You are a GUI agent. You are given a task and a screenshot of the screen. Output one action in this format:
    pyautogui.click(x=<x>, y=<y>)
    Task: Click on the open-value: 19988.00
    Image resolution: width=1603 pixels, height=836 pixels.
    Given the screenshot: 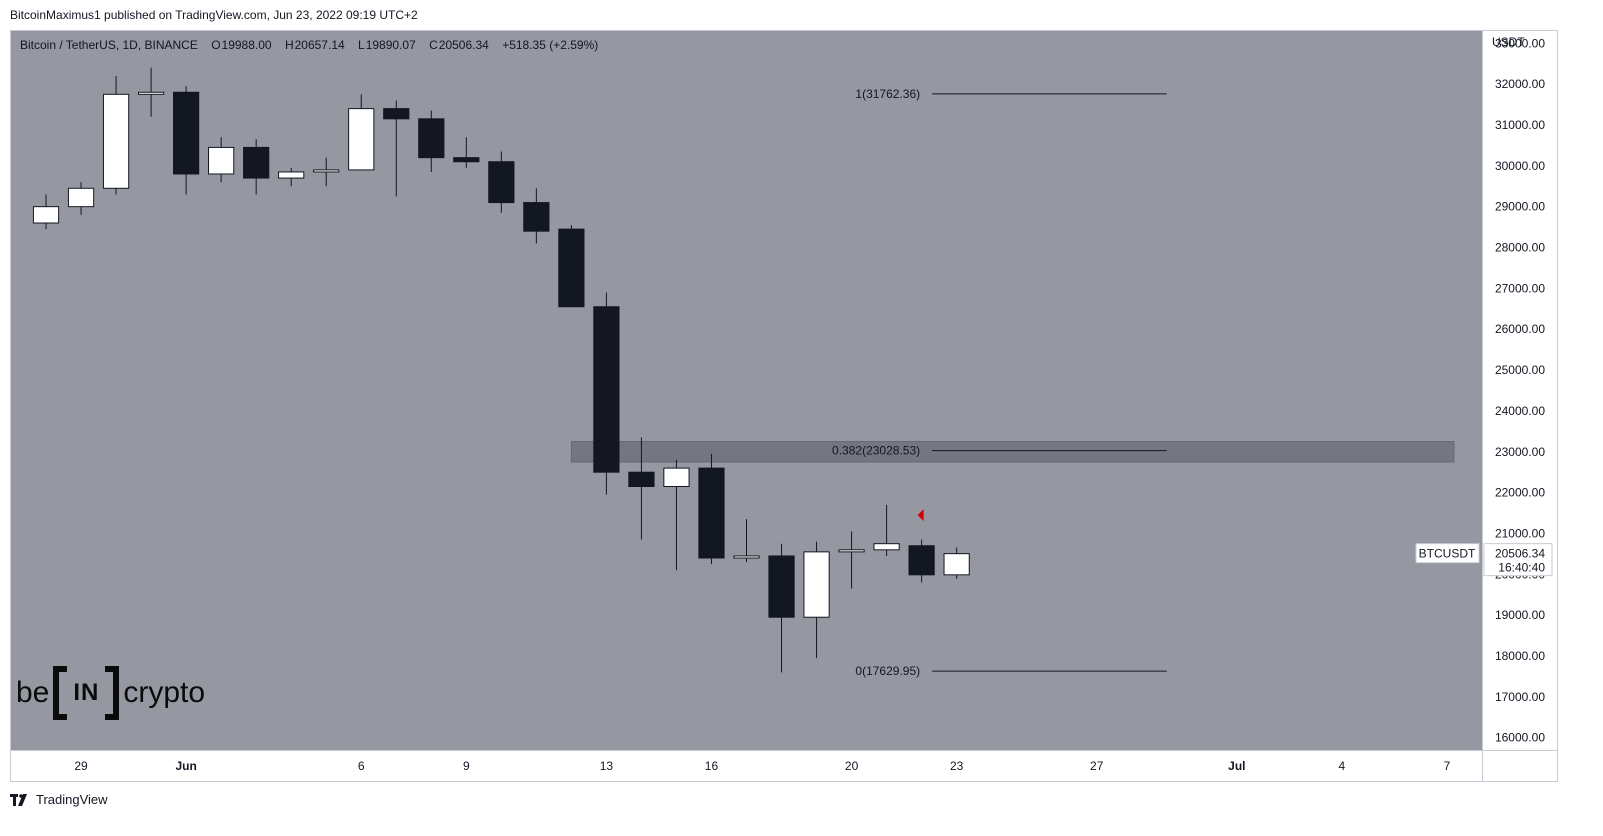 What is the action you would take?
    pyautogui.click(x=246, y=45)
    